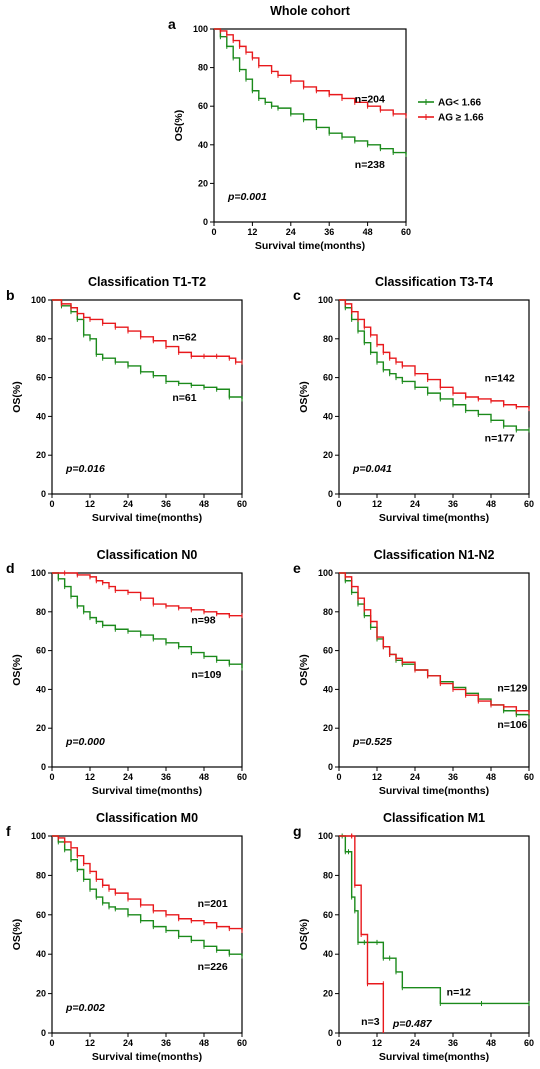  I want to click on p-value-label: p=0.002, so click(85, 1008).